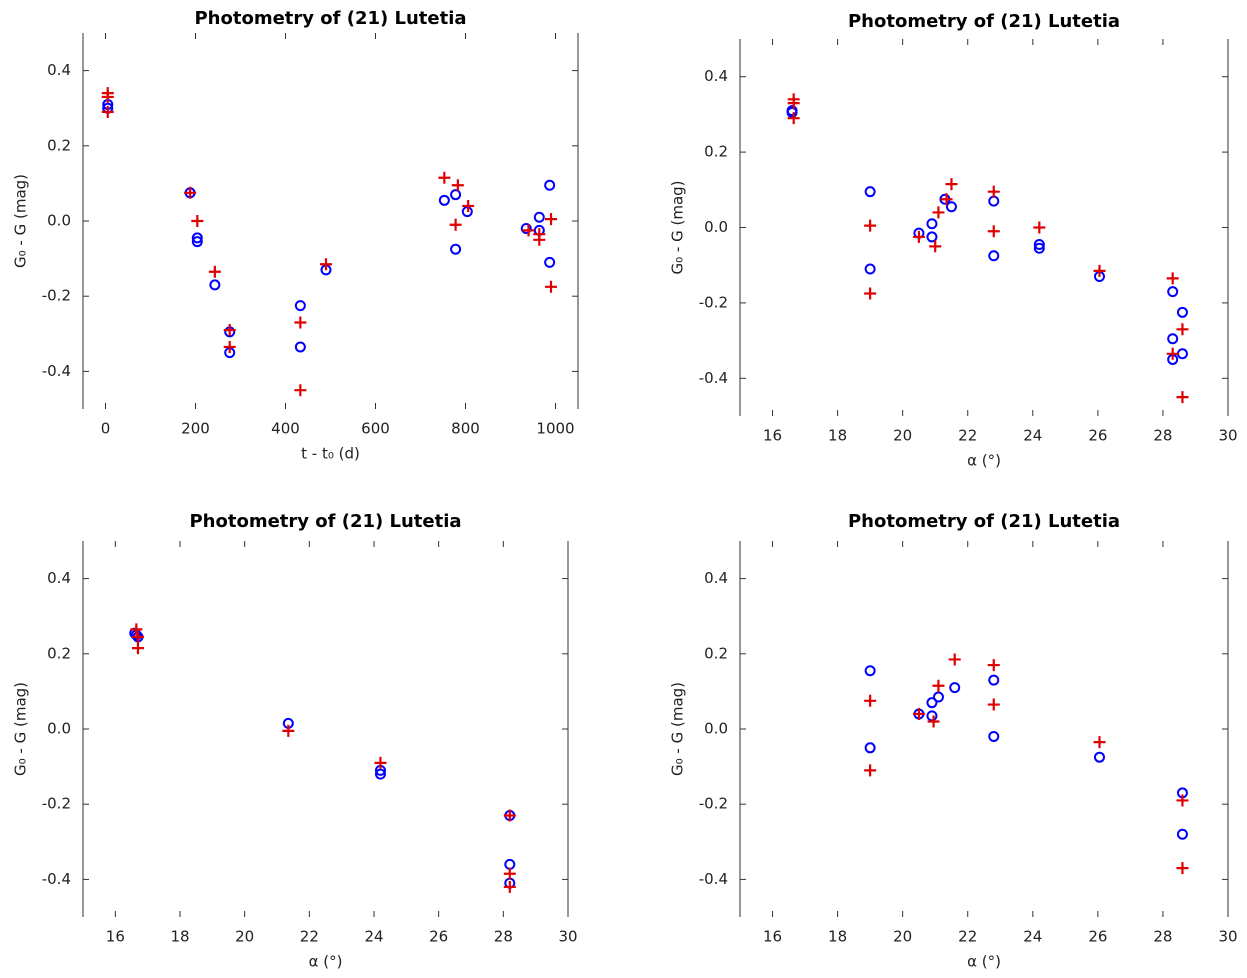 This screenshot has height=978, width=1247. What do you see at coordinates (837, 937) in the screenshot?
I see `x-tick-label: 18` at bounding box center [837, 937].